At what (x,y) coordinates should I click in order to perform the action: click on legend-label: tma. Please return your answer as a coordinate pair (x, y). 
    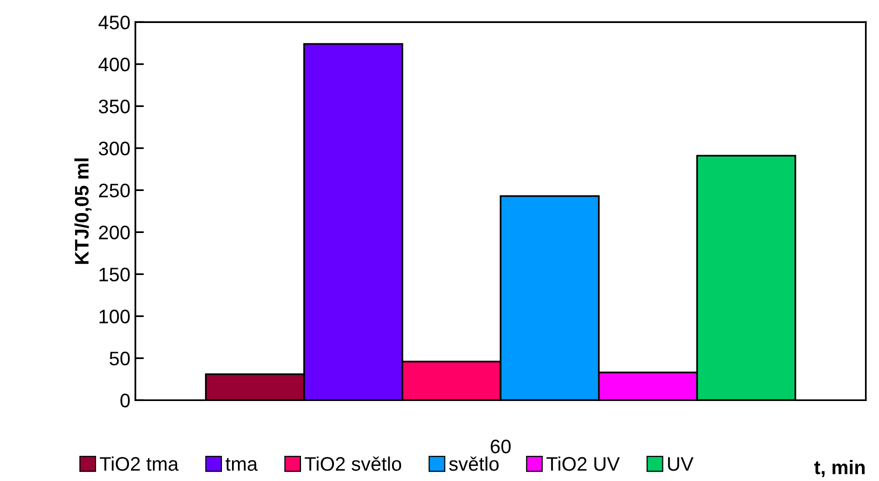
    Looking at the image, I should click on (242, 464).